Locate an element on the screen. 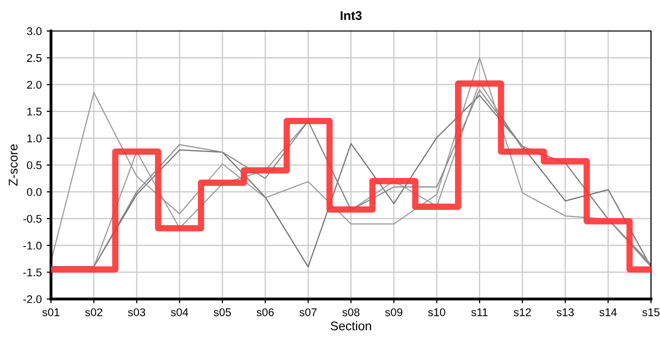 The width and height of the screenshot is (660, 360). x-tick-label: s14 is located at coordinates (608, 312).